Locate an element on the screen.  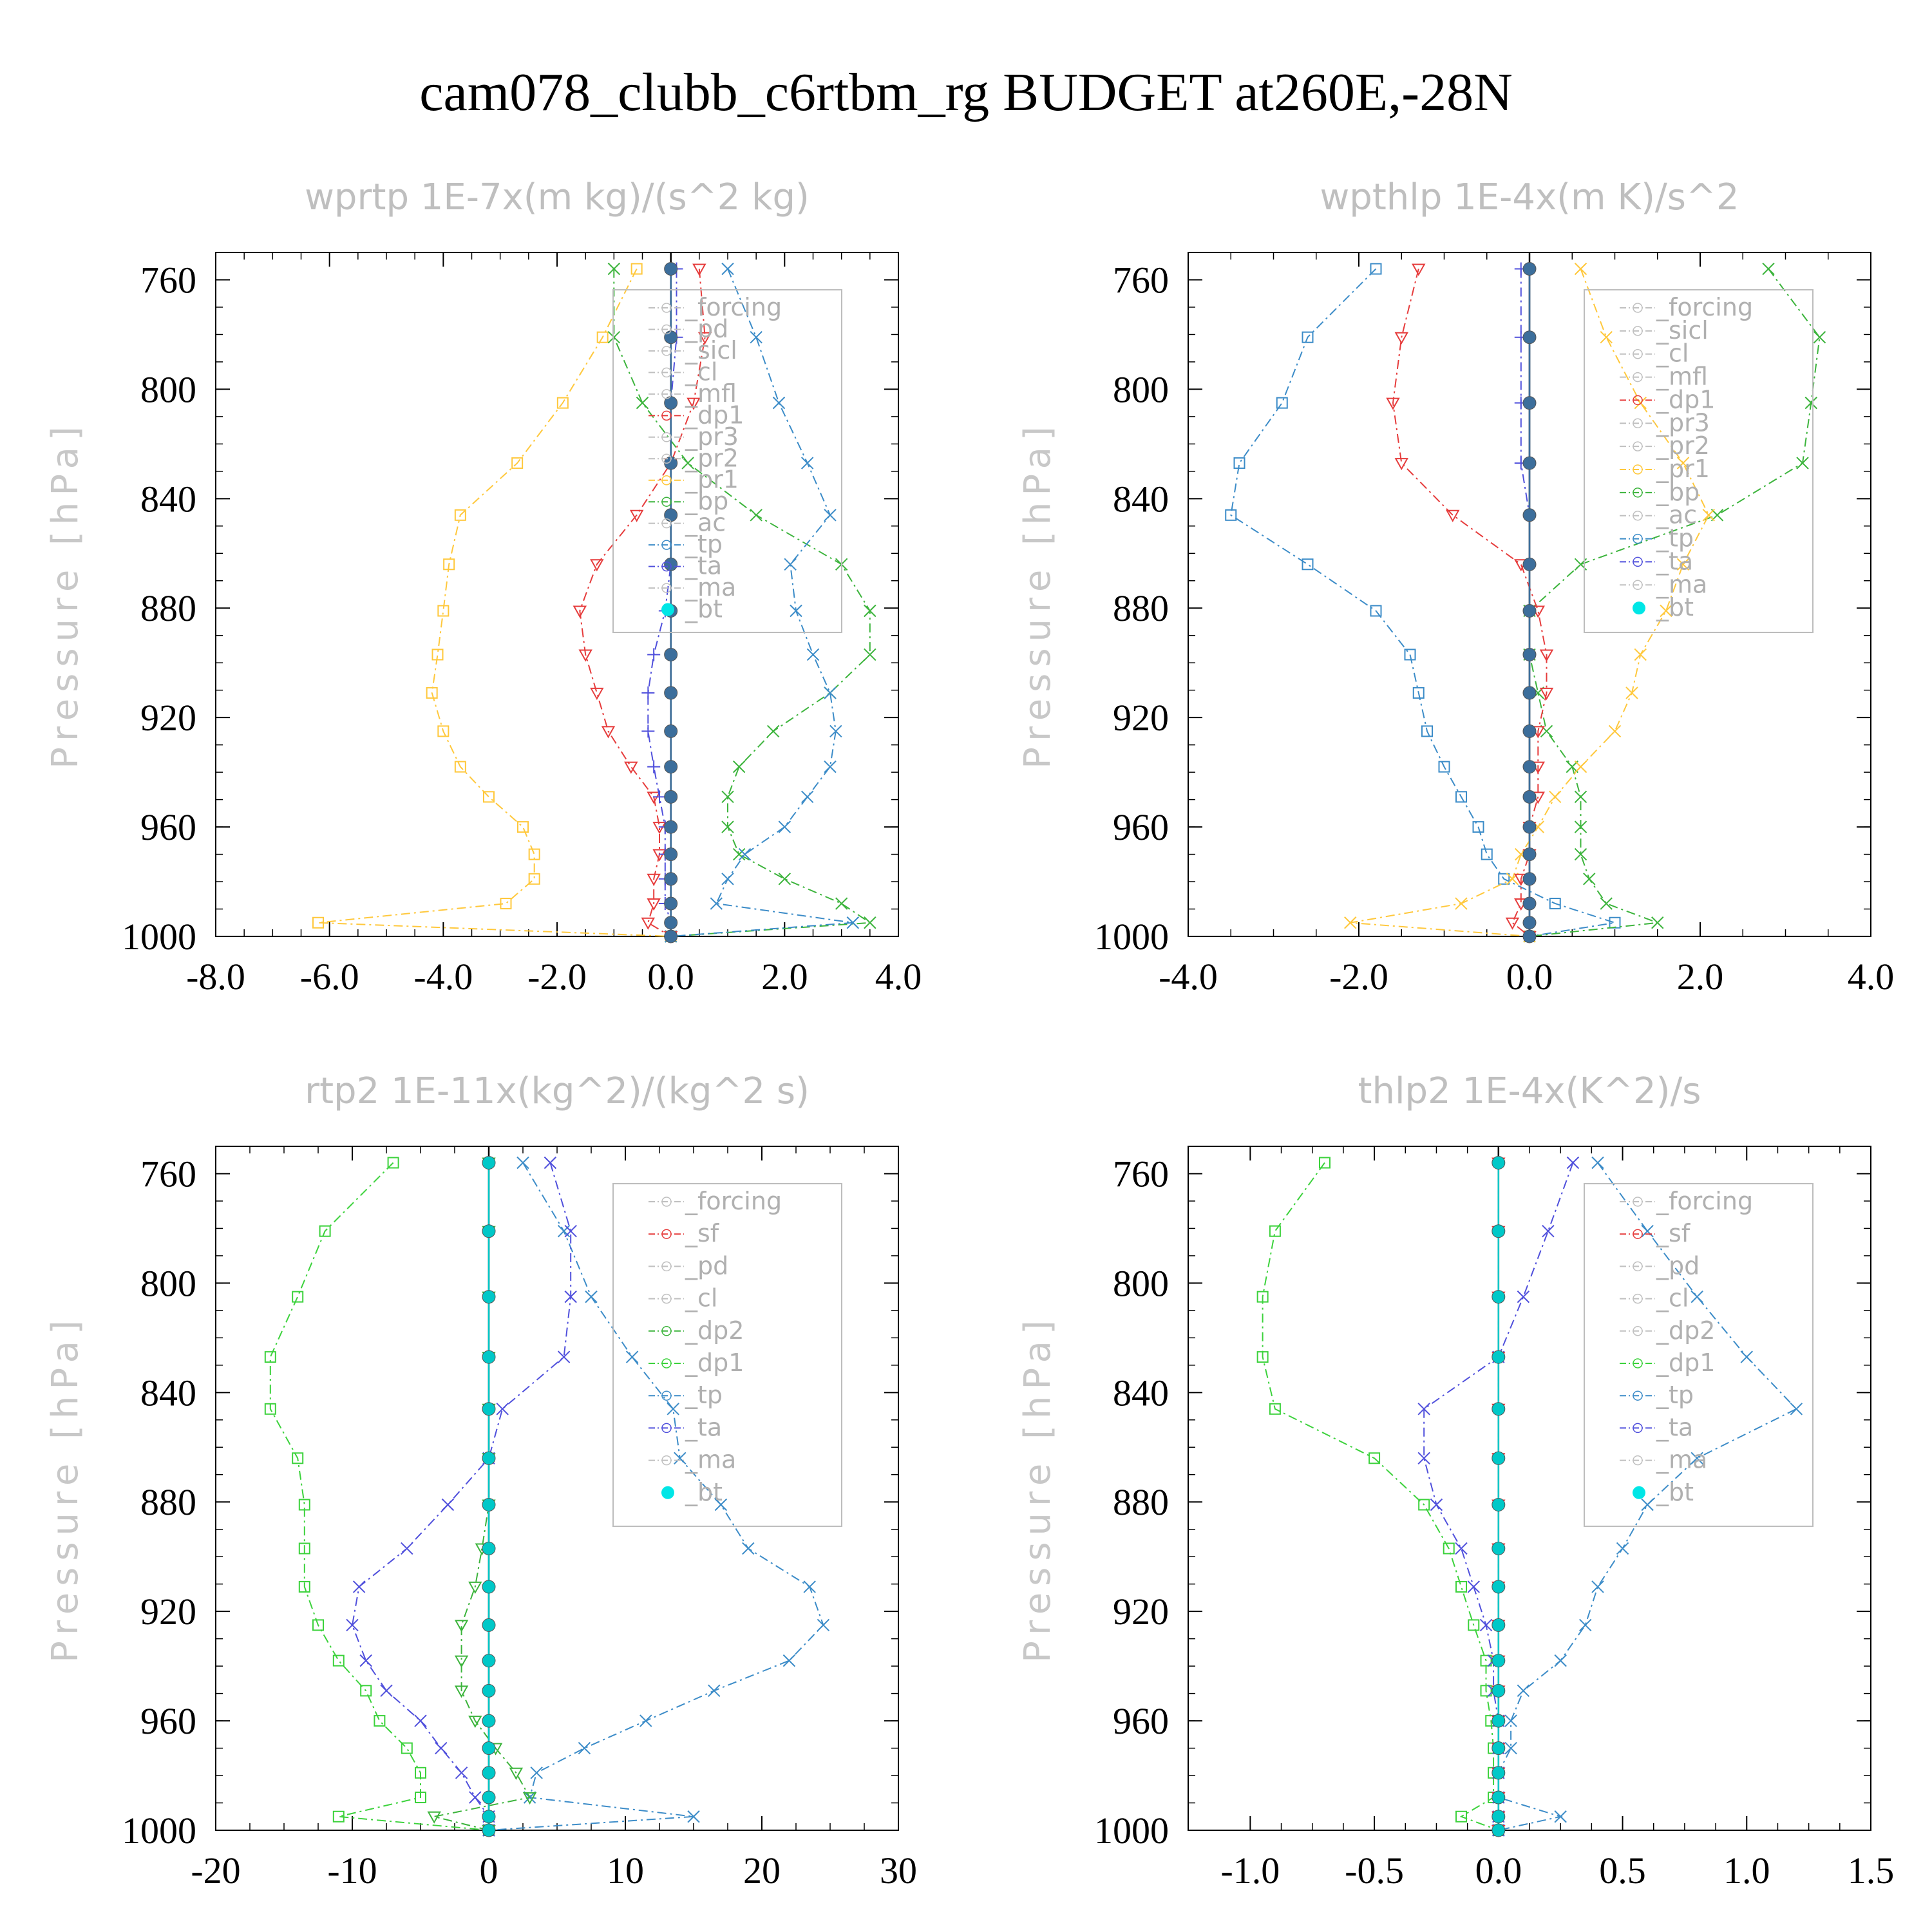
series-line-bp is located at coordinates (743, 603).